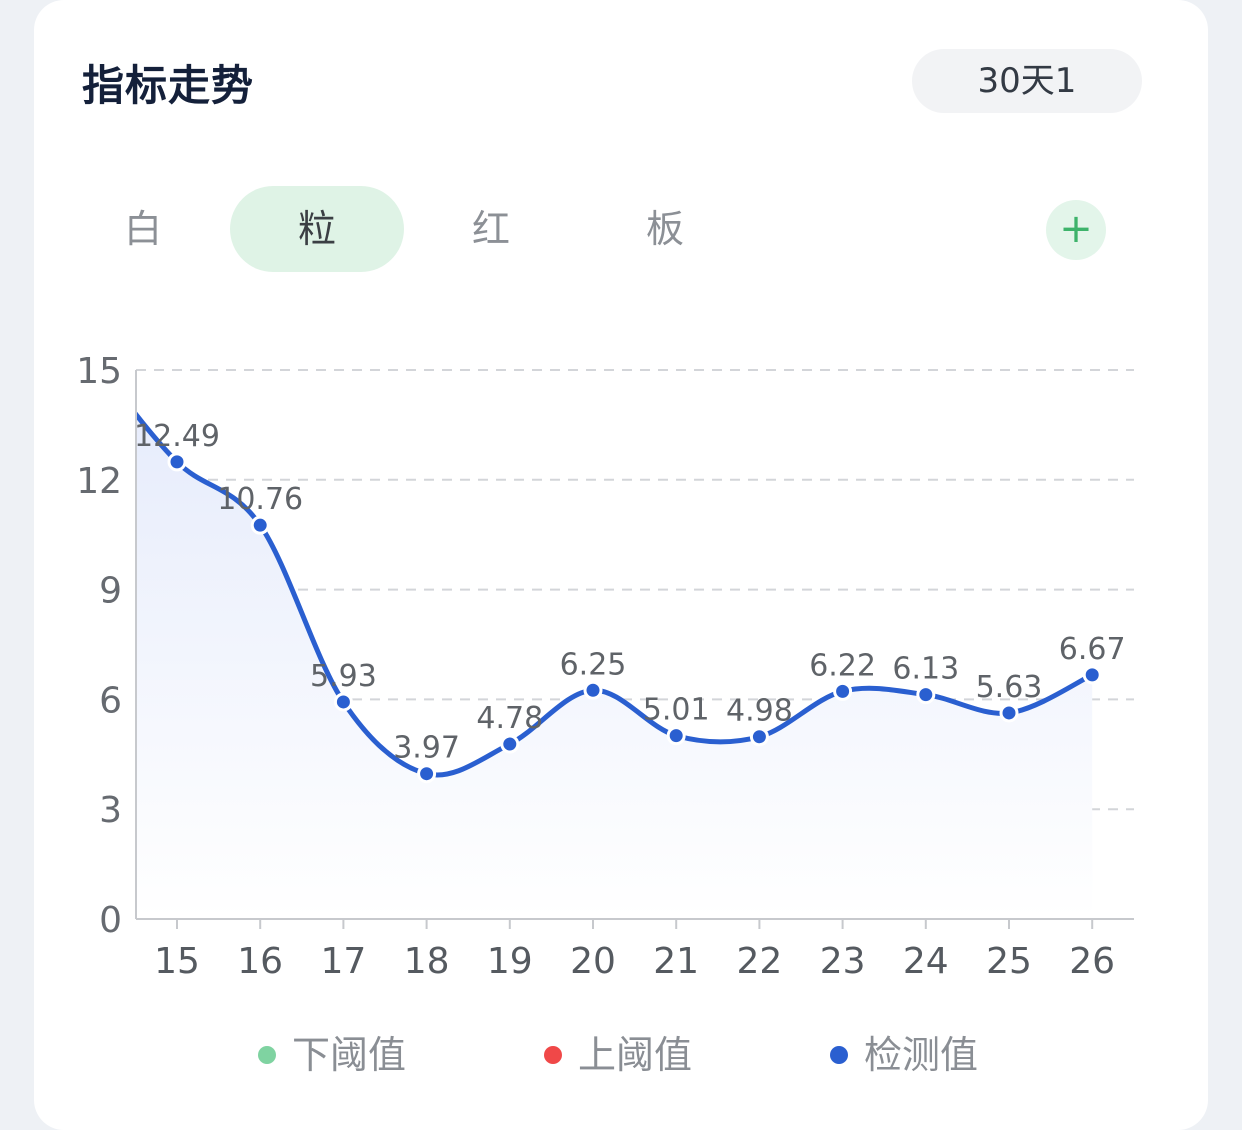 The height and width of the screenshot is (1130, 1242). What do you see at coordinates (427, 961) in the screenshot?
I see `x-tick-label-18: 18` at bounding box center [427, 961].